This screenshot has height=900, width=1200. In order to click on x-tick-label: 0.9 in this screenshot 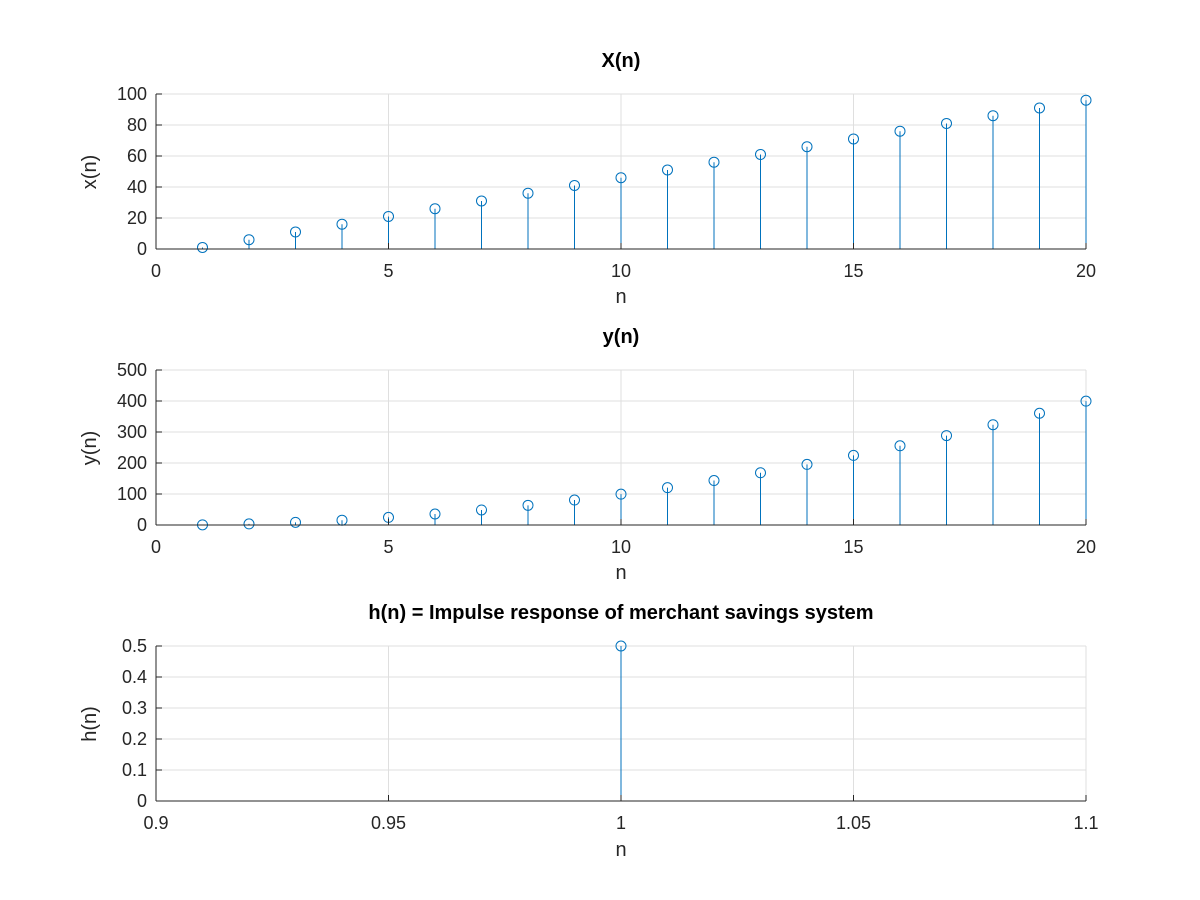, I will do `click(155, 823)`.